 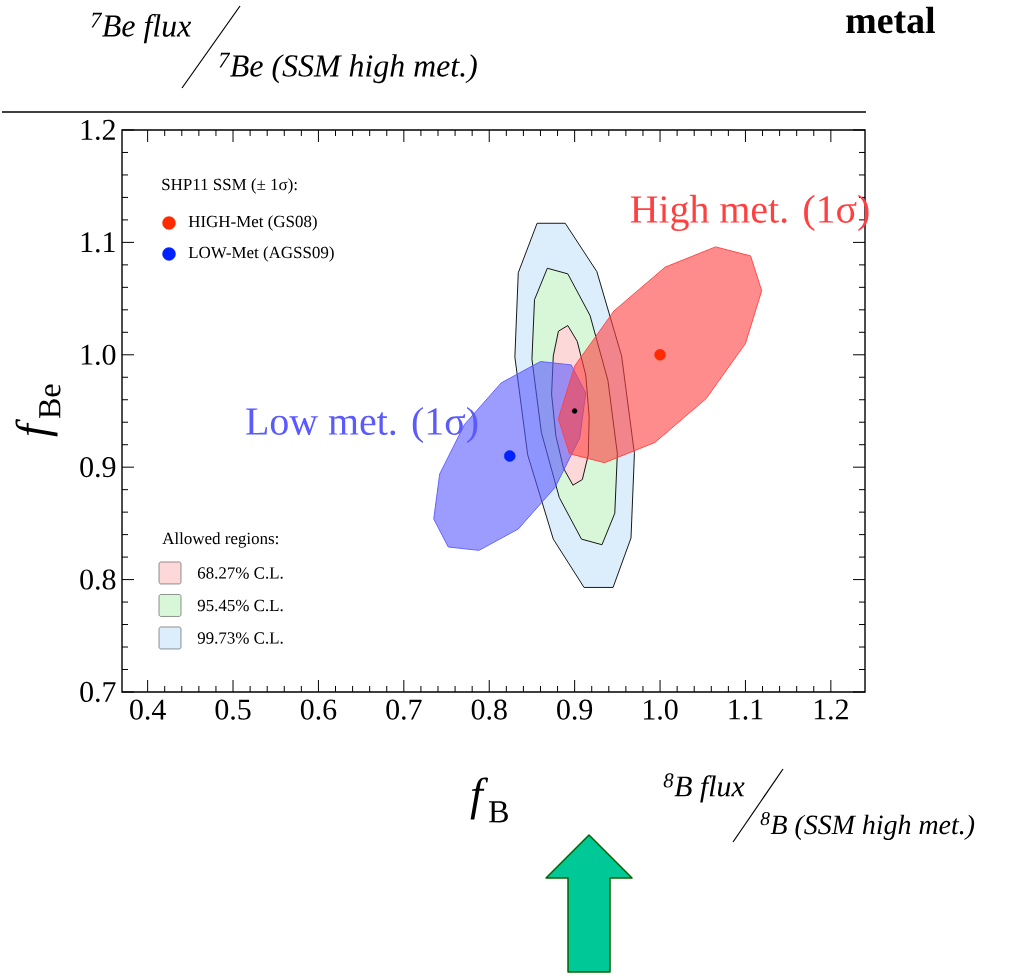 What do you see at coordinates (660, 709) in the screenshot?
I see `x-tick-label: 1.0` at bounding box center [660, 709].